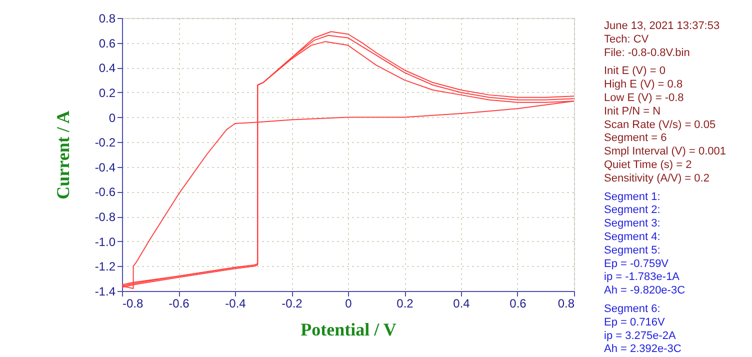  Describe the element at coordinates (635, 322) in the screenshot. I see `text: Ep = 0.716V` at that location.